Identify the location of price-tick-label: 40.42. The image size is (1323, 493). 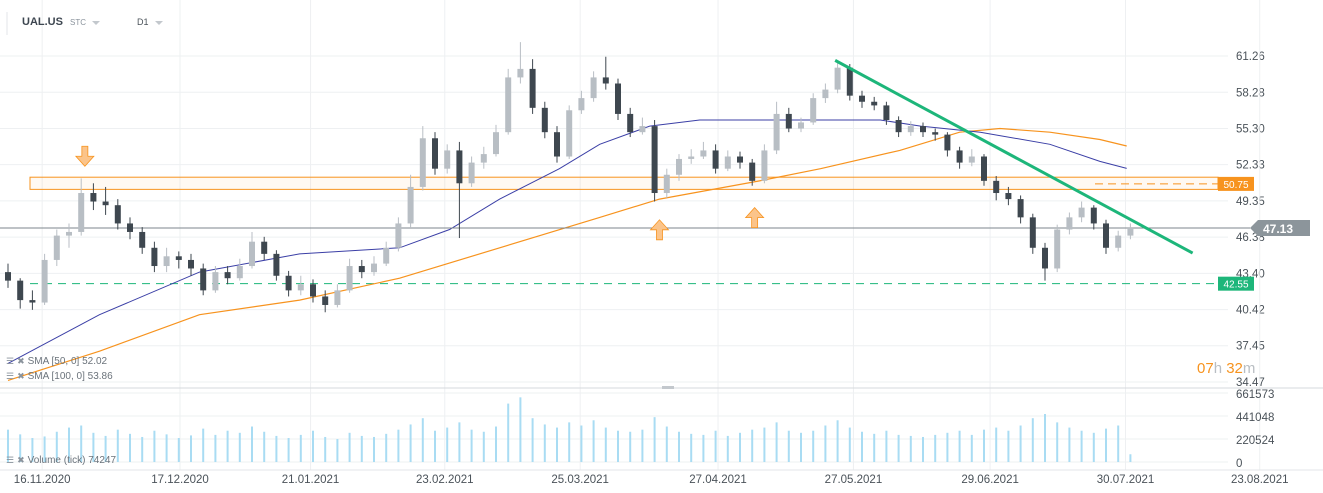
(1250, 311).